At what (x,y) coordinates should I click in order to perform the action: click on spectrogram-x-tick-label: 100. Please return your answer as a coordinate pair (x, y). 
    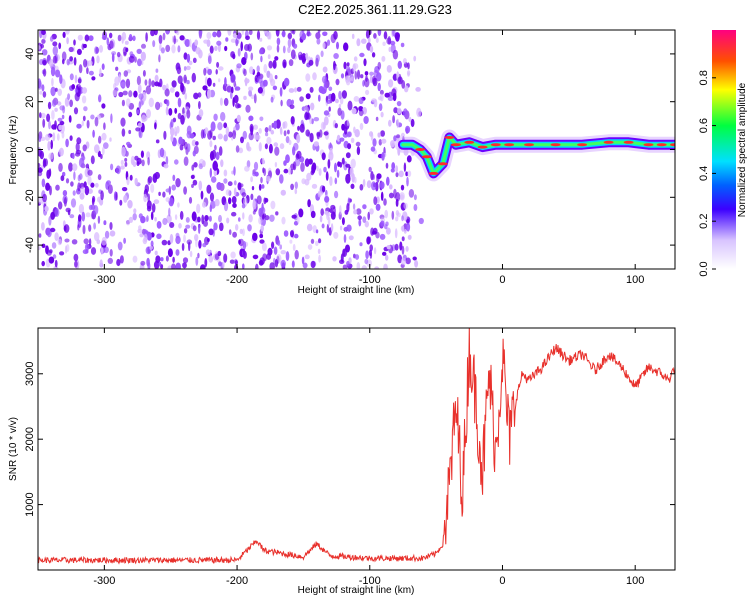
    Looking at the image, I should click on (635, 280).